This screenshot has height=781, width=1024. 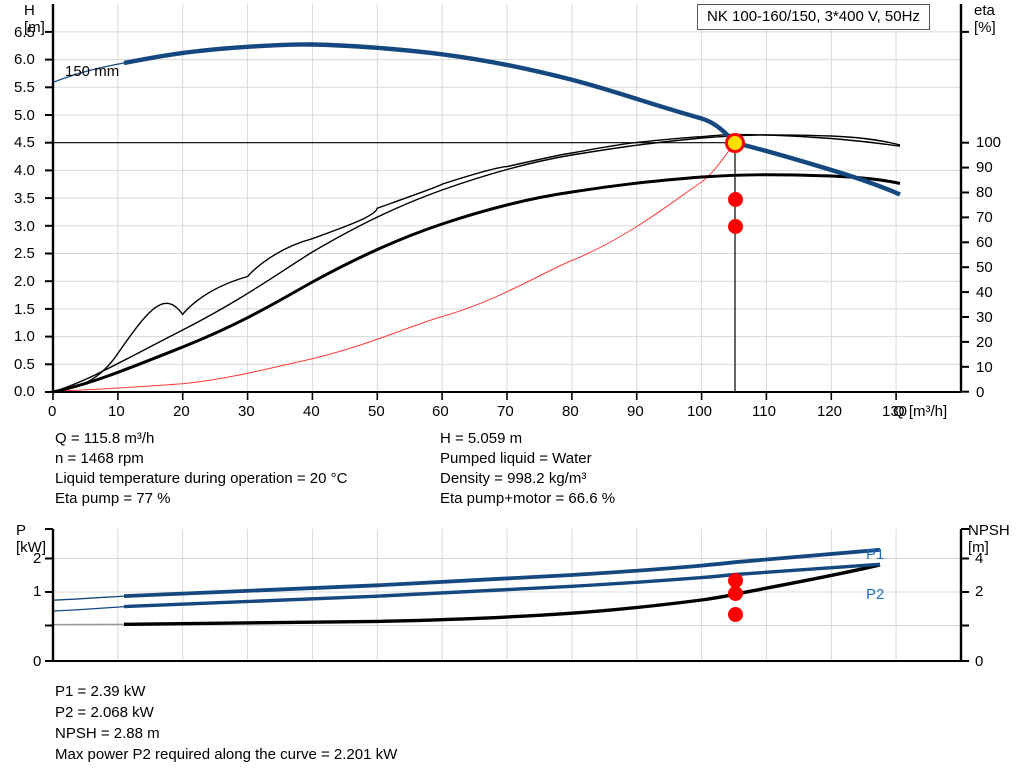 What do you see at coordinates (989, 142) in the screenshot?
I see `eta-tick-label: 100` at bounding box center [989, 142].